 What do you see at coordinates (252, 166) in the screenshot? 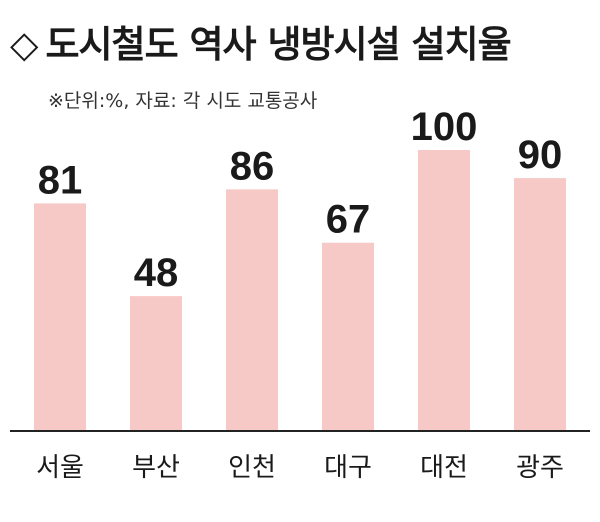
I see `data-label: 86` at bounding box center [252, 166].